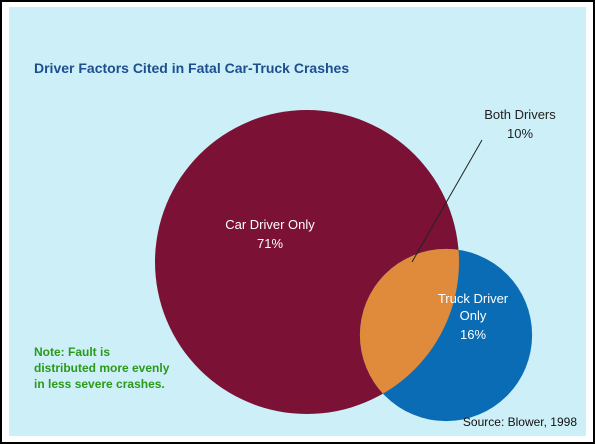  What do you see at coordinates (447, 201) in the screenshot?
I see `leader-line` at bounding box center [447, 201].